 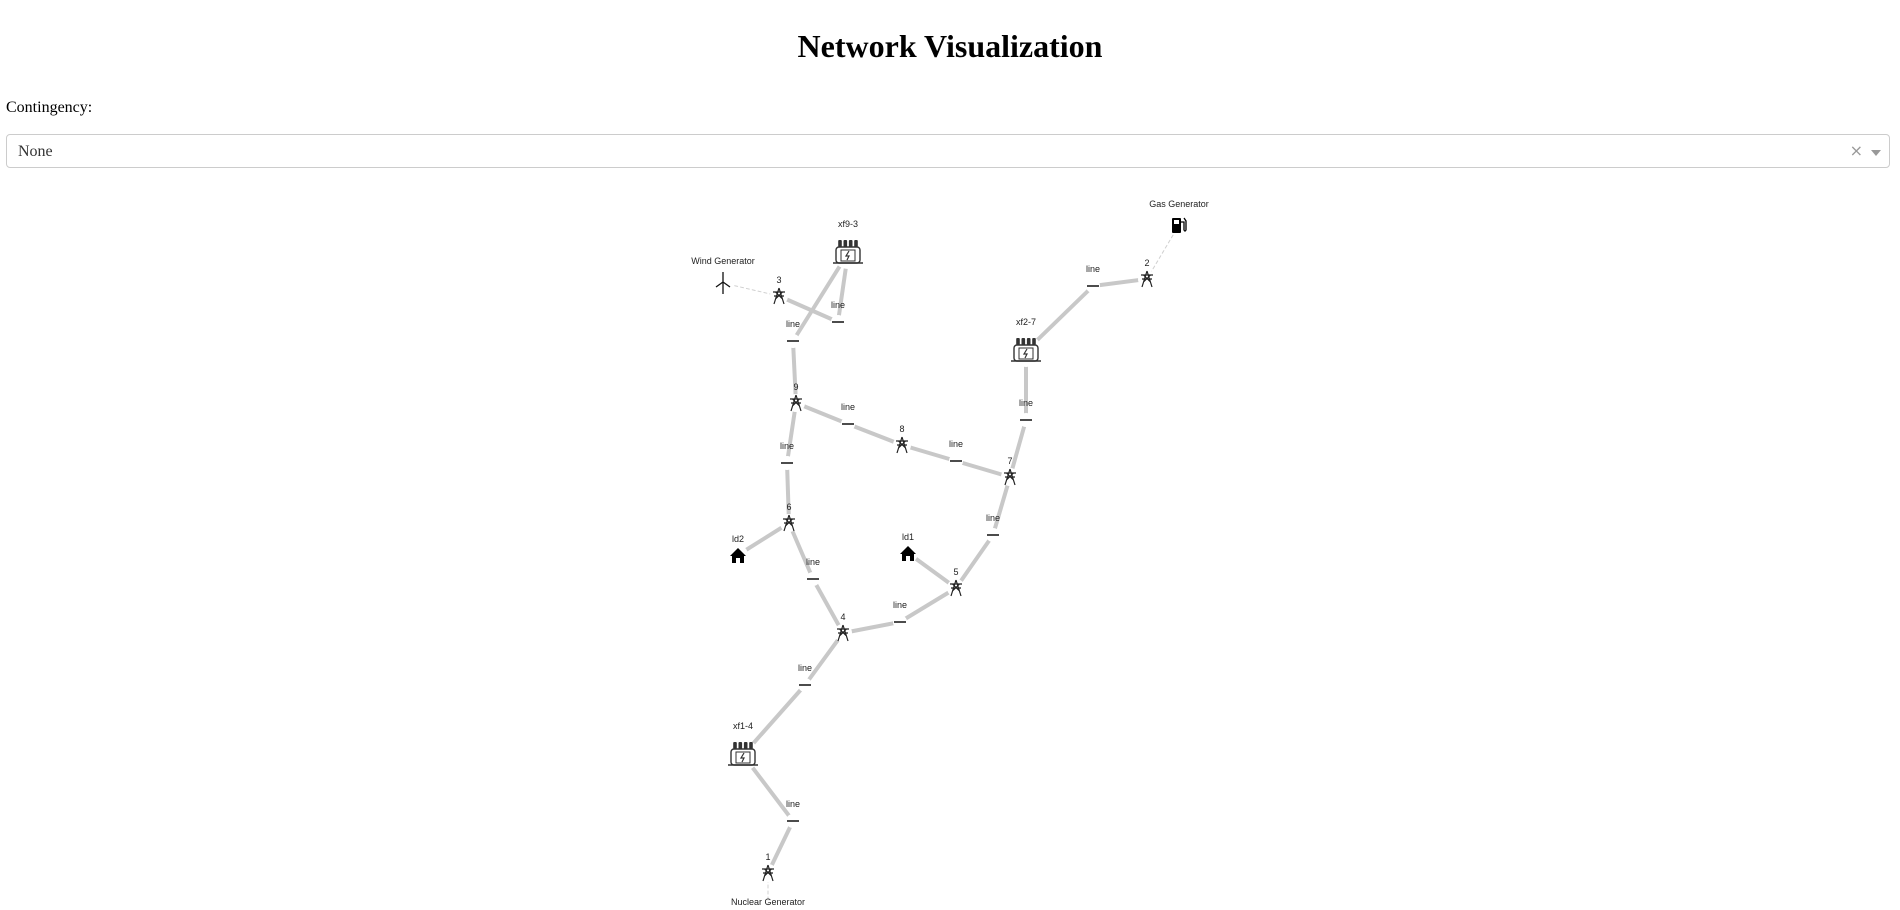 I want to click on node-L_xf14_1: line, so click(x=793, y=813).